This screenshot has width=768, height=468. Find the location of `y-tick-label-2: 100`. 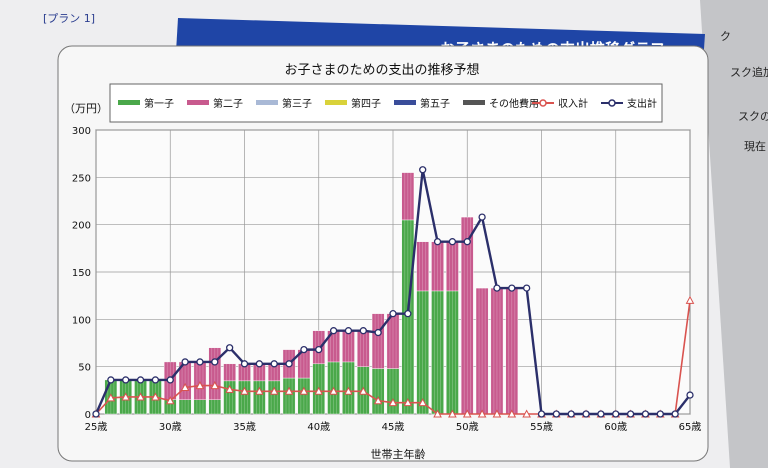

y-tick-label-2: 100 is located at coordinates (81, 320).